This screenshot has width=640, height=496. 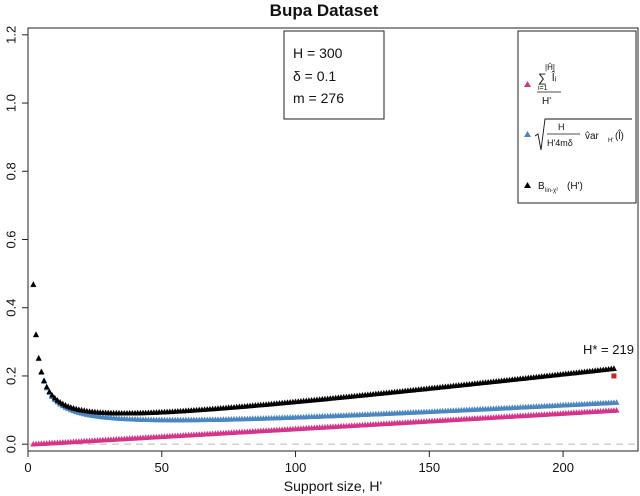 What do you see at coordinates (543, 88) in the screenshot?
I see `legend-empirical-sub: i=1` at bounding box center [543, 88].